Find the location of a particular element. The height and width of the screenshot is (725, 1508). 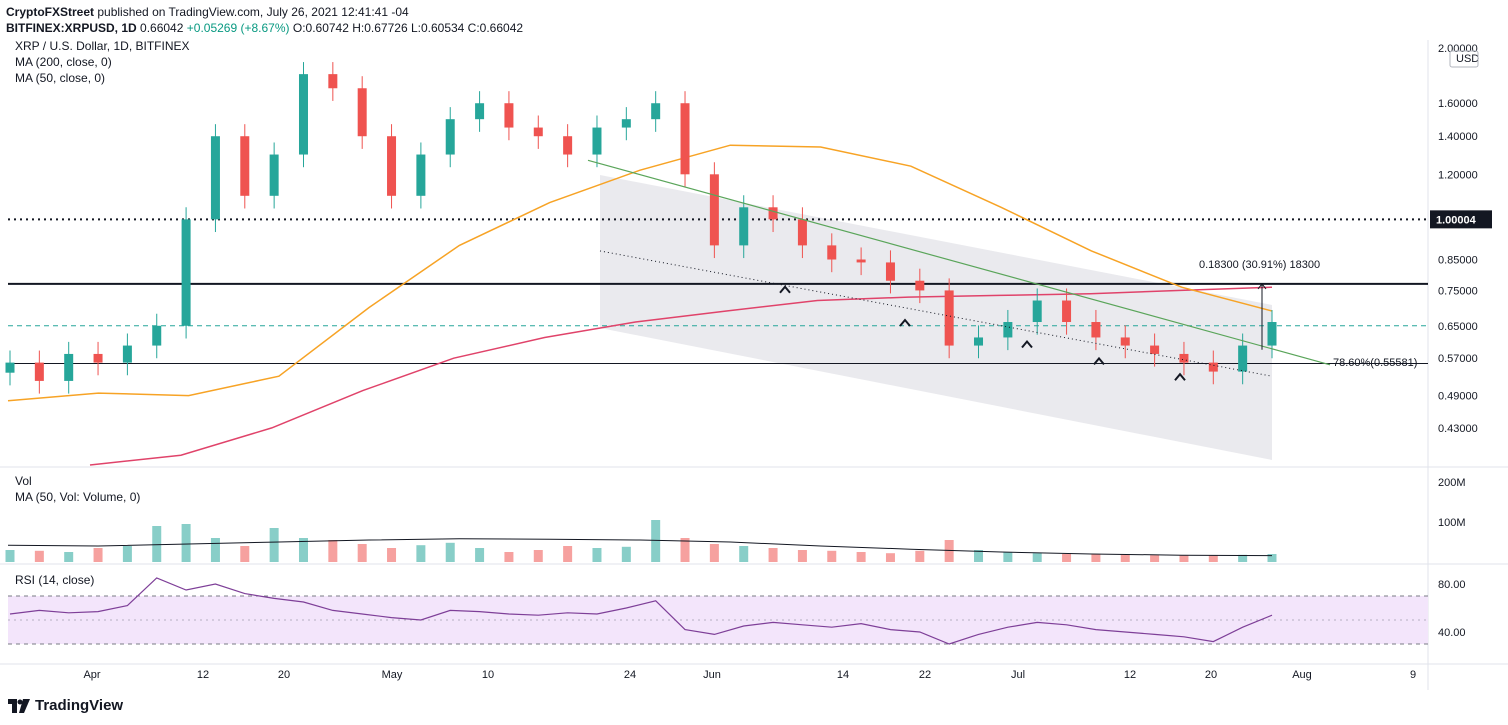

ohlc-values: O:0.60742 H:0.67726 L:0.60534 C:0.66042 is located at coordinates (408, 28).